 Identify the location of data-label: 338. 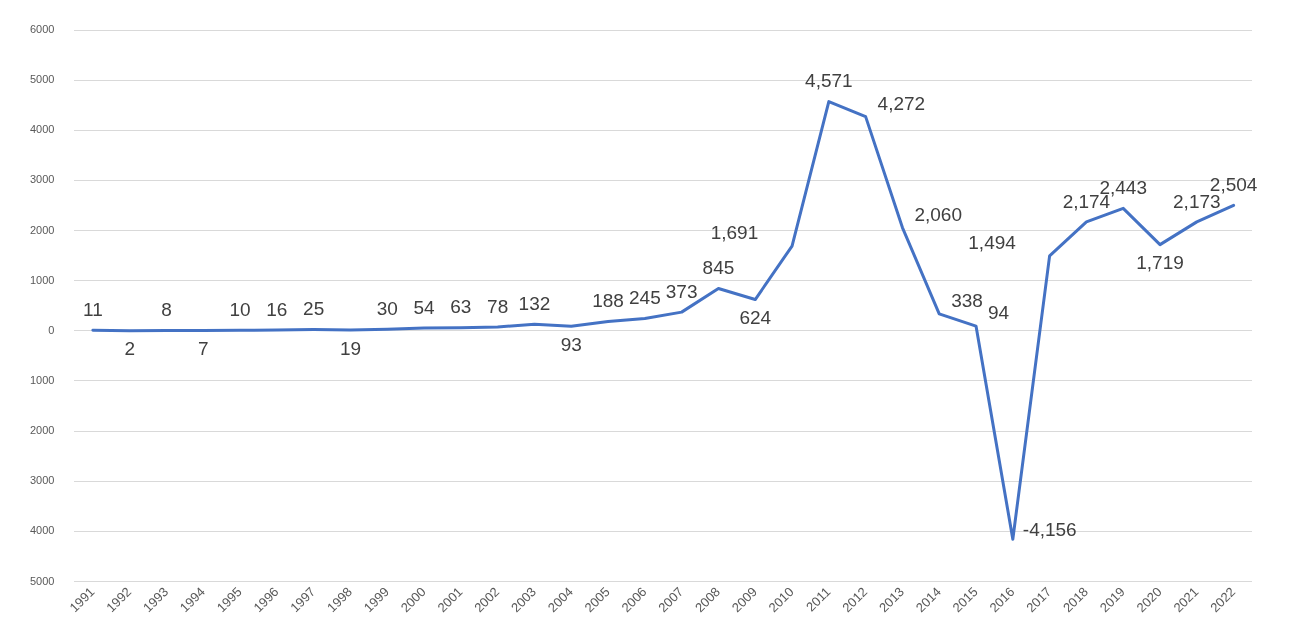
(967, 301).